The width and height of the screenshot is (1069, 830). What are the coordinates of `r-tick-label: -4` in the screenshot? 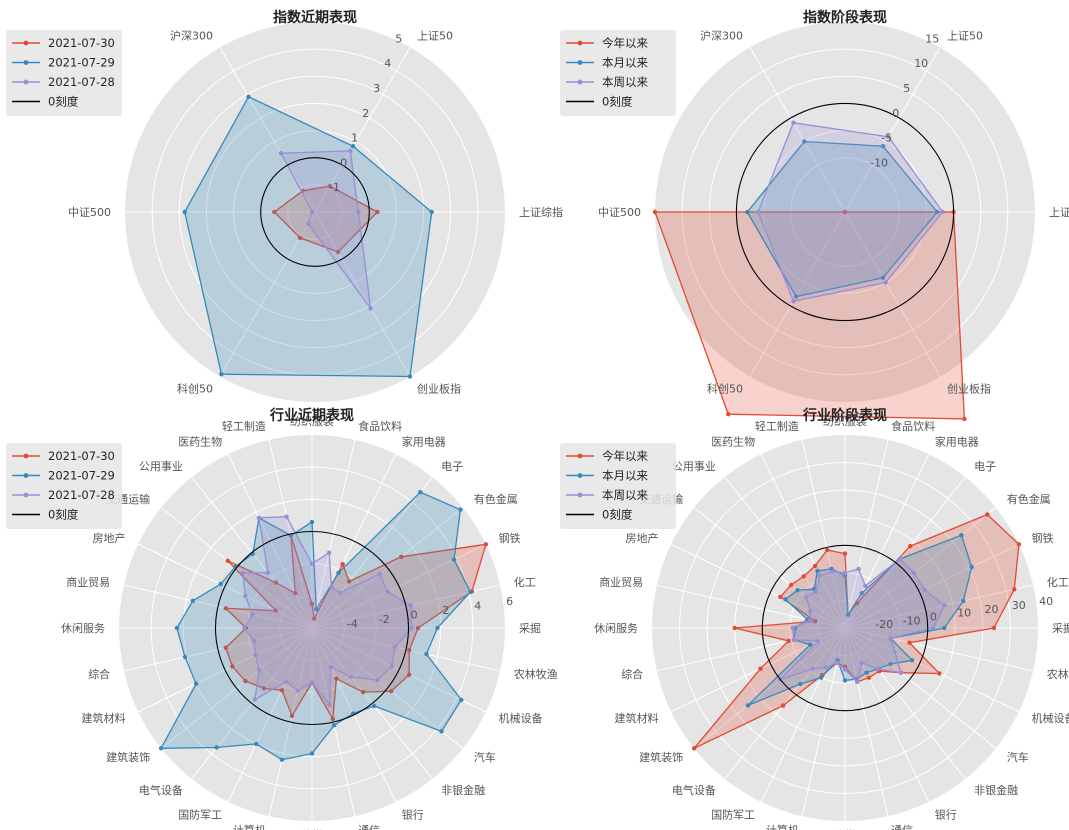 It's located at (352, 624).